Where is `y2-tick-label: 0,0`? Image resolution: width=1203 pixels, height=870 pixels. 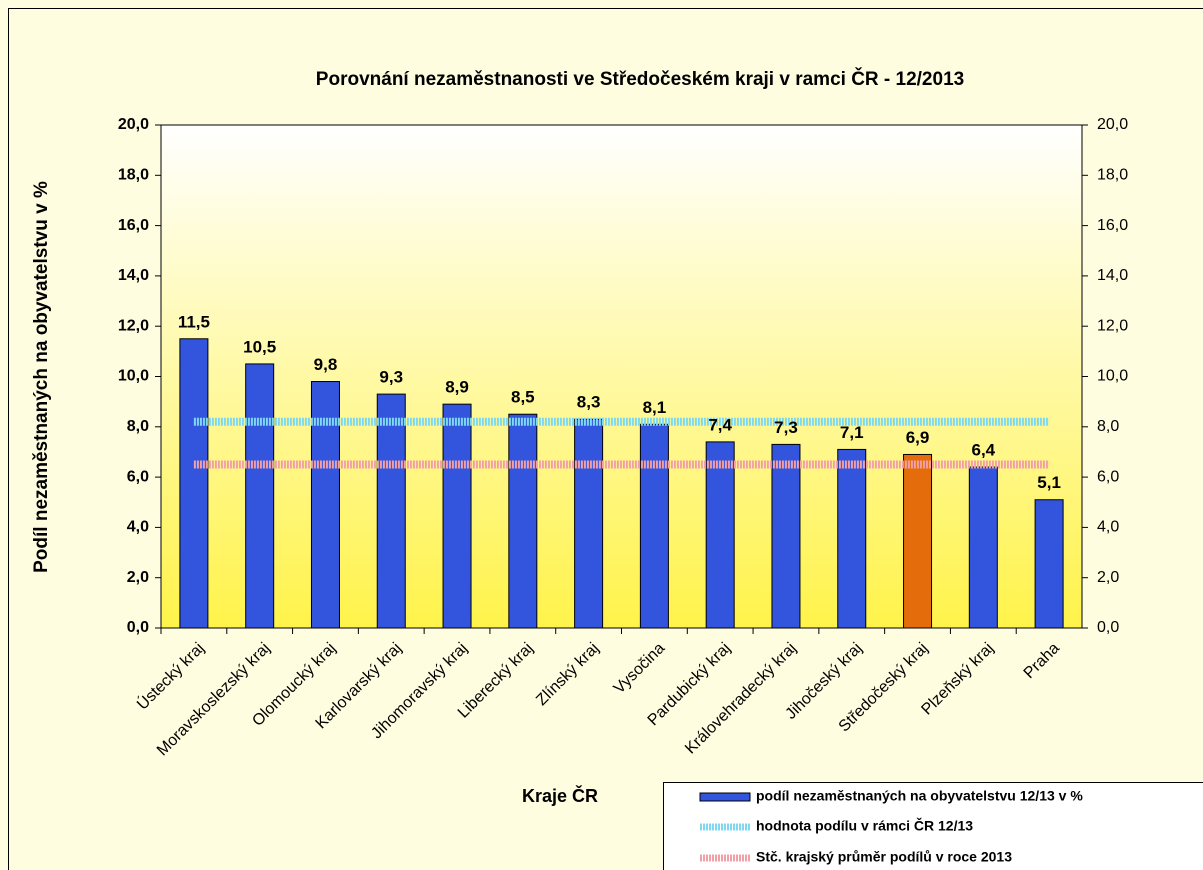 y2-tick-label: 0,0 is located at coordinates (1108, 627).